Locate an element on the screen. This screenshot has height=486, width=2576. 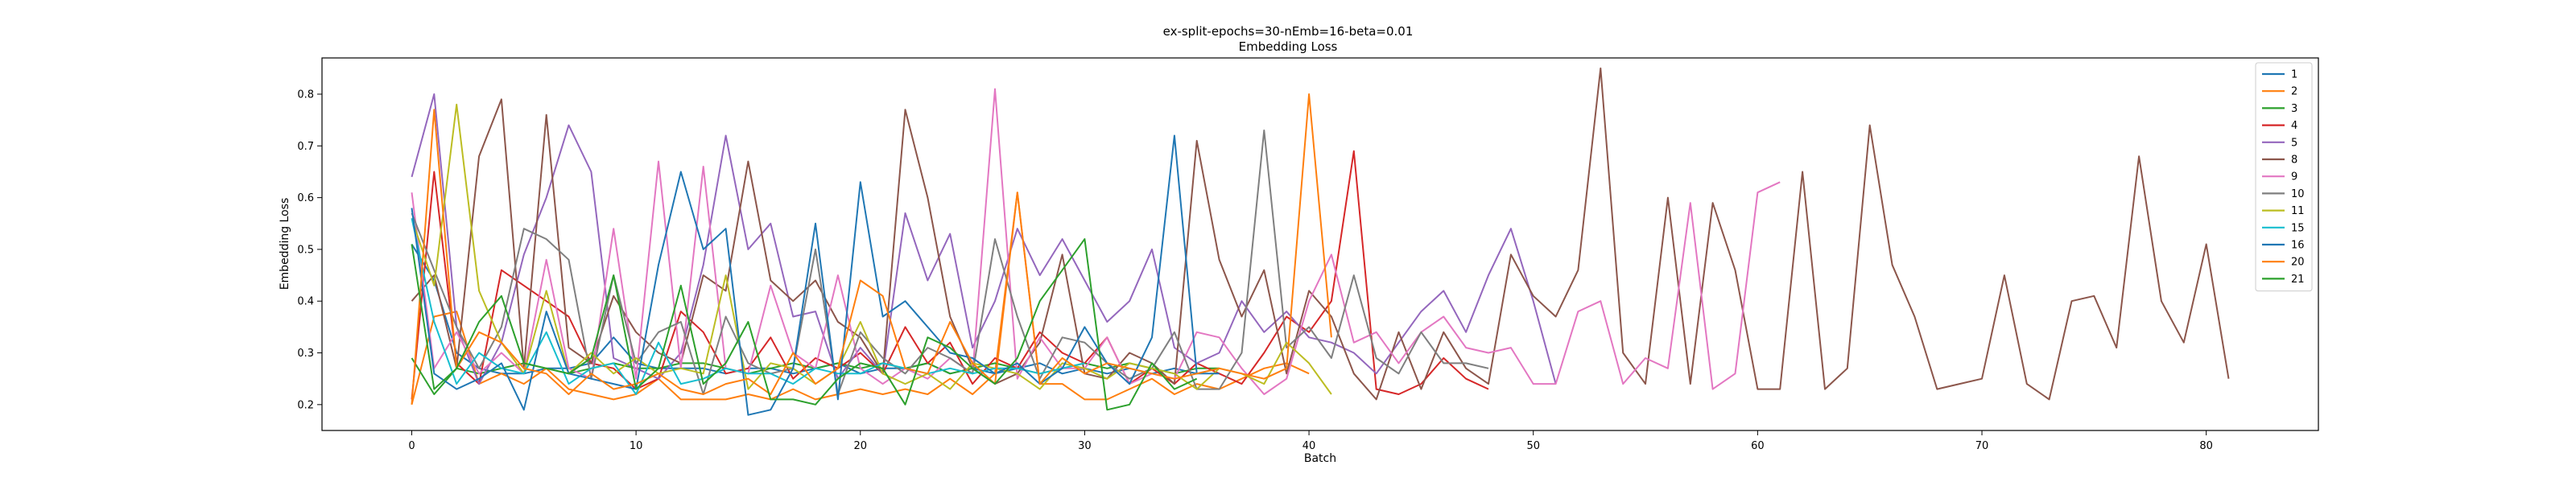
y-tick-label: 0.4 is located at coordinates (305, 302).